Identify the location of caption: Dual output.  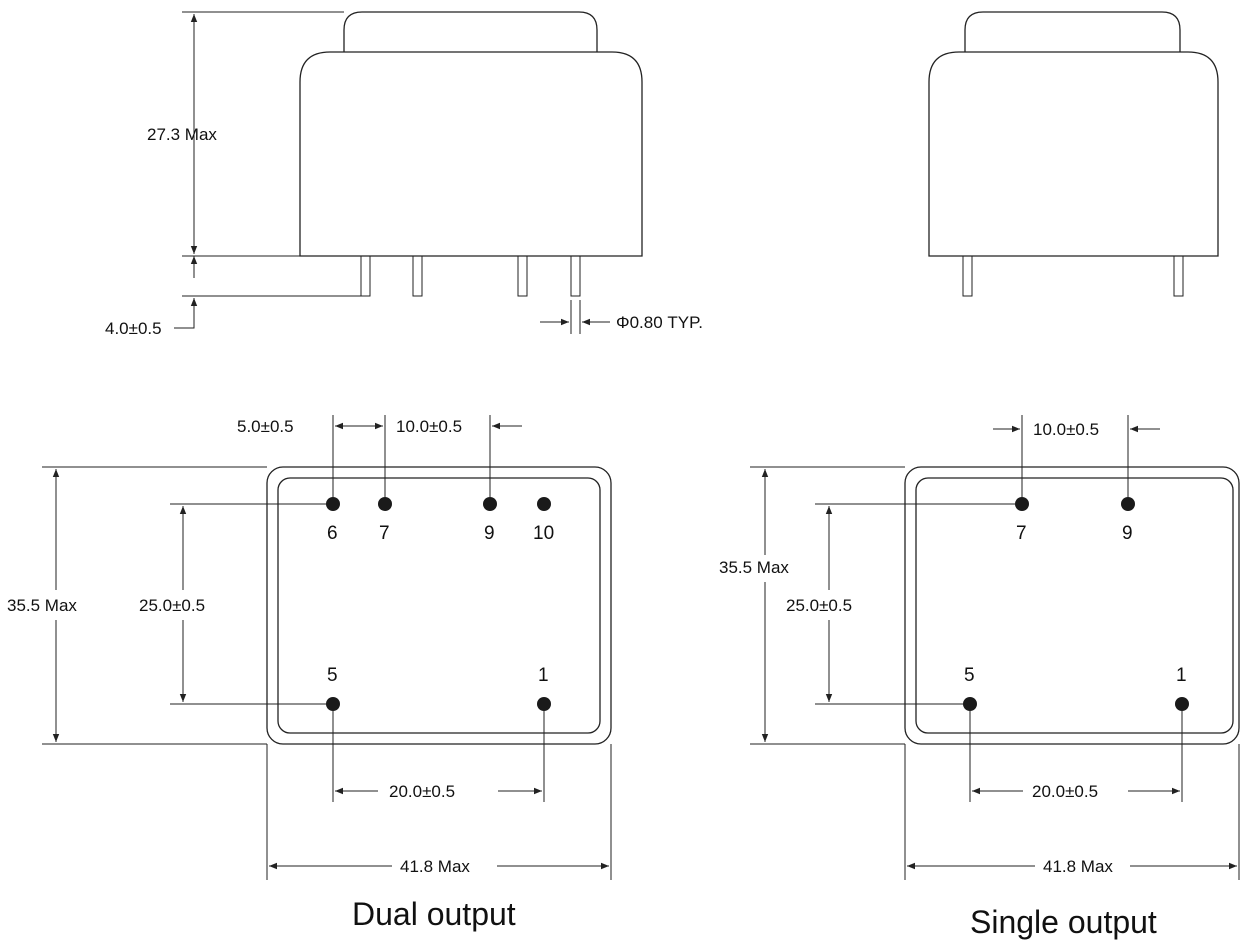
(434, 914).